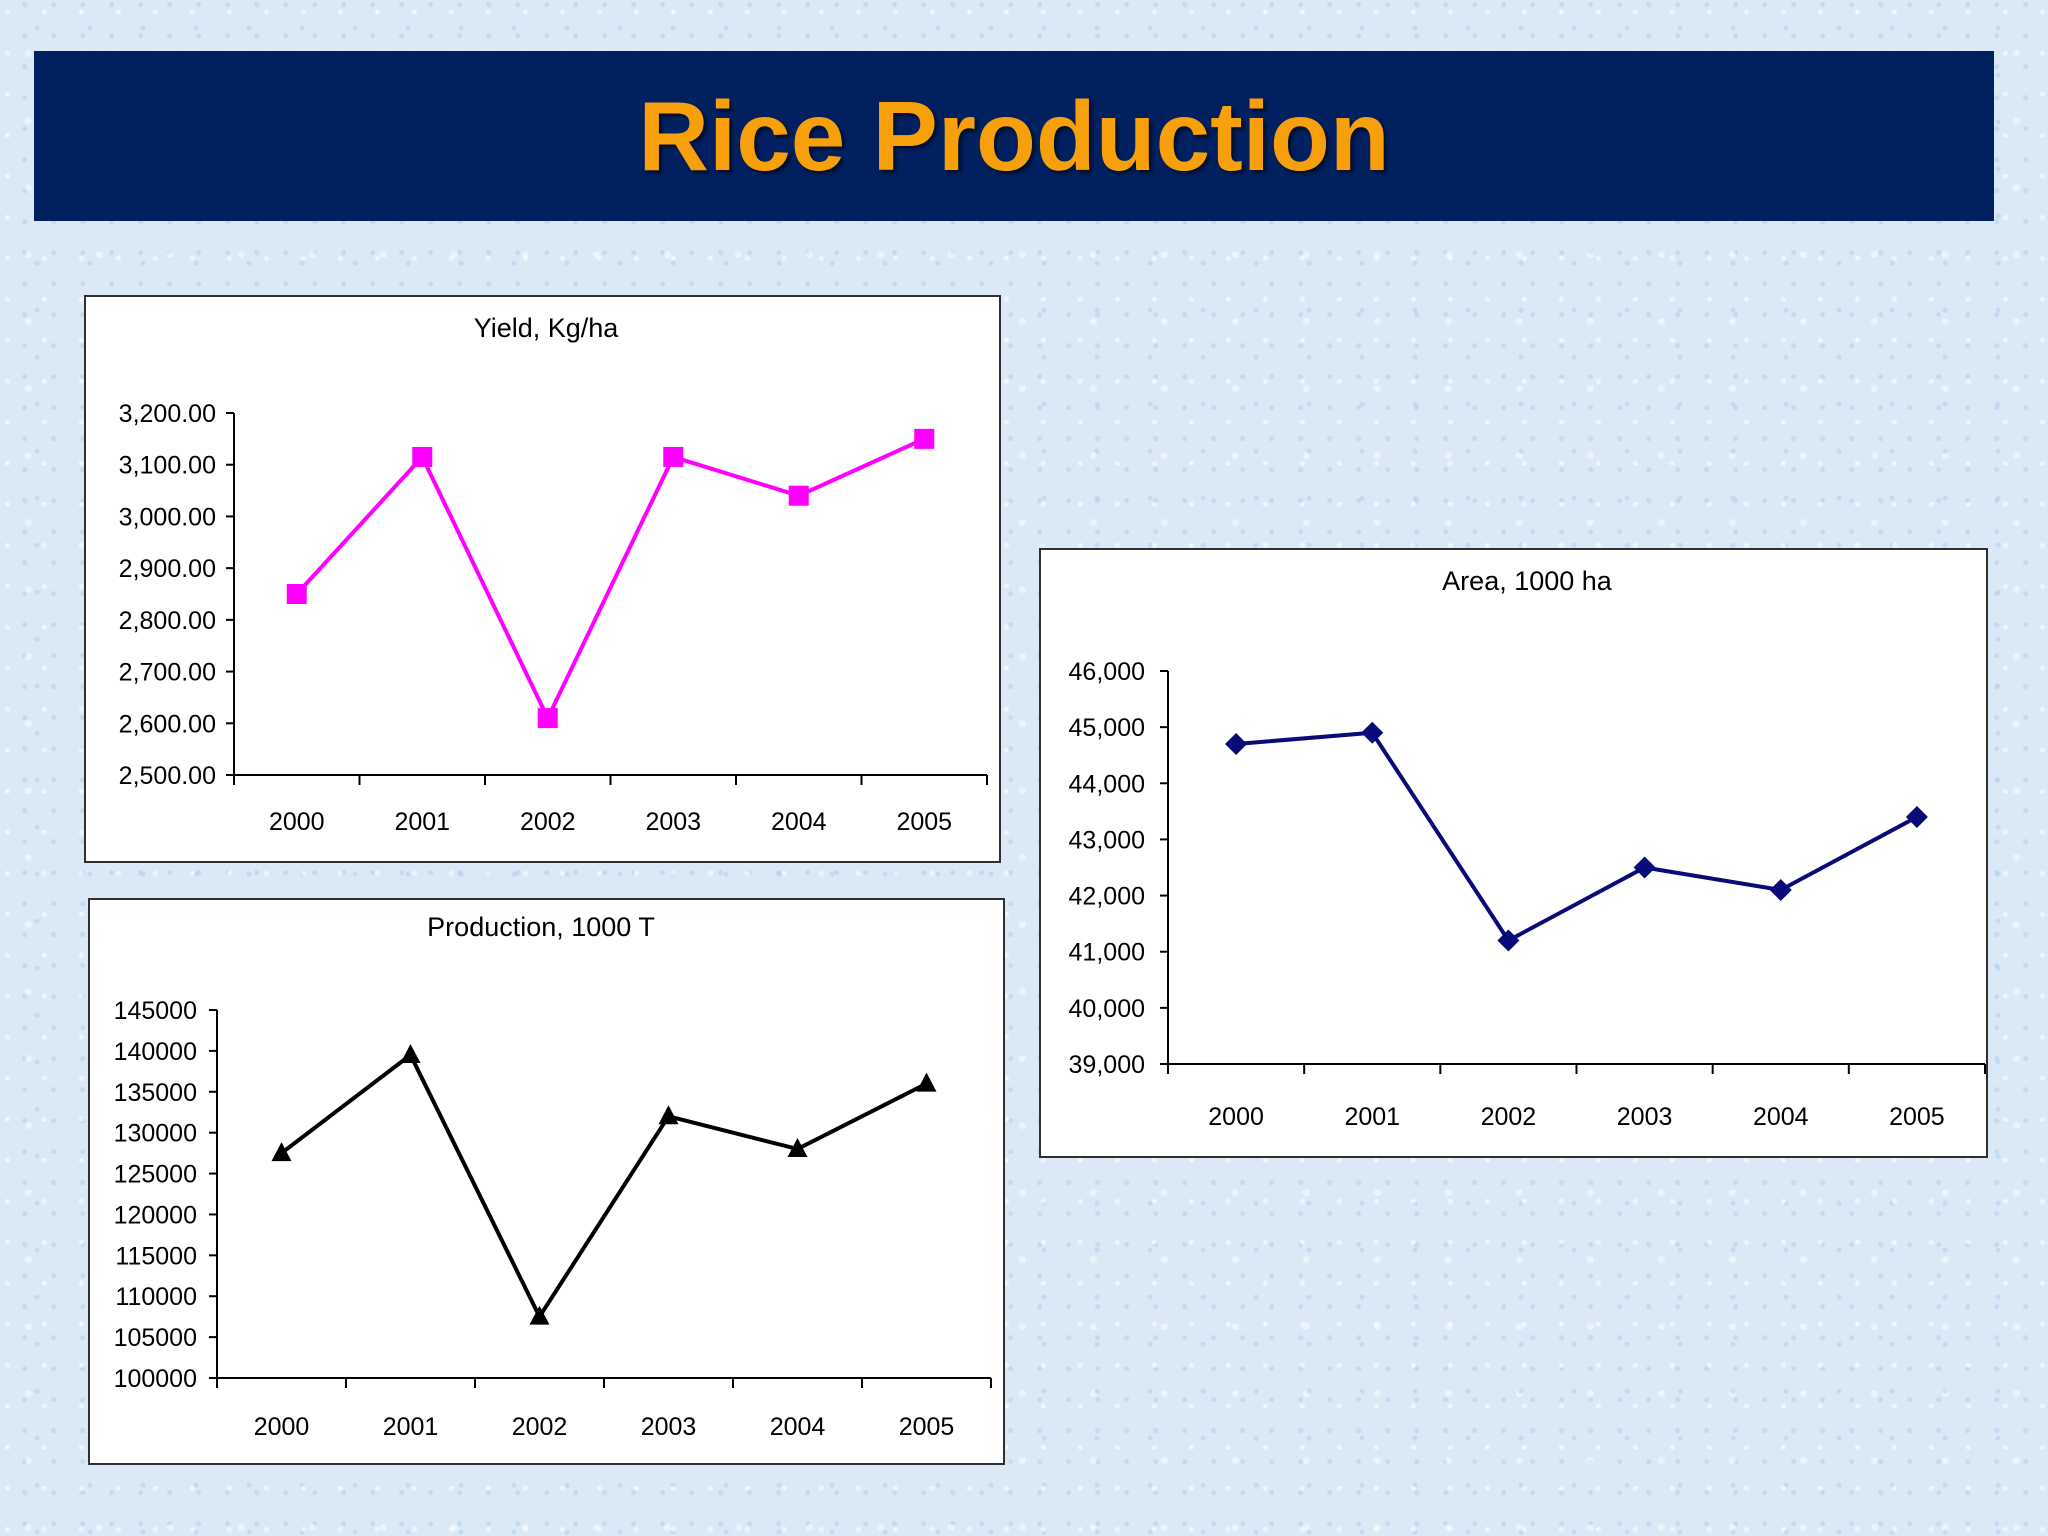 This screenshot has height=1536, width=2048. What do you see at coordinates (155, 1215) in the screenshot?
I see `y-tick-label: 120000` at bounding box center [155, 1215].